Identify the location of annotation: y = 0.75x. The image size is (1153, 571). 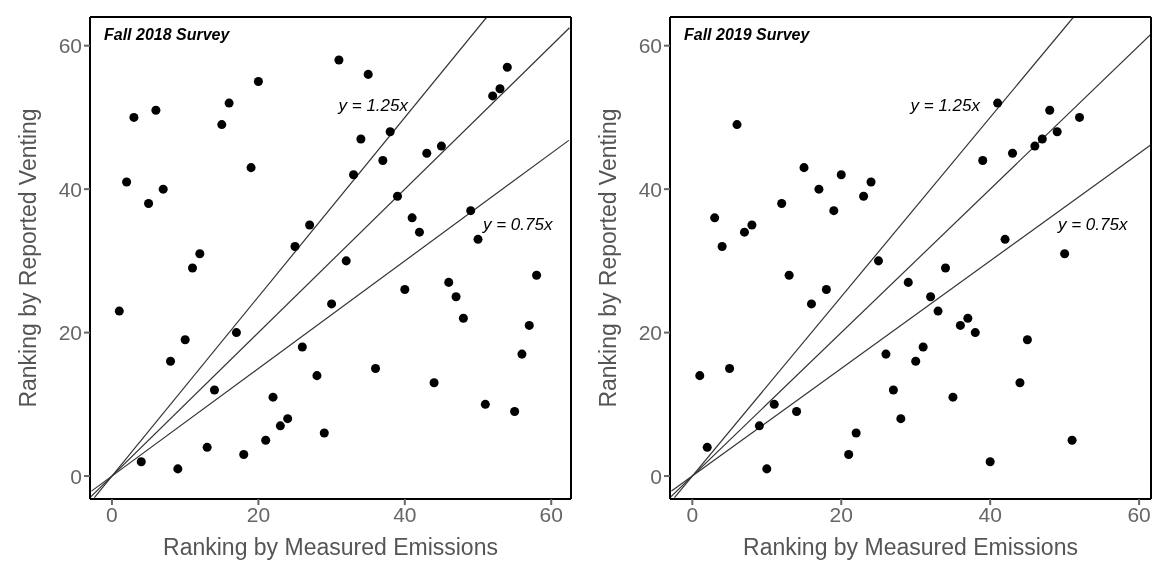
(517, 224).